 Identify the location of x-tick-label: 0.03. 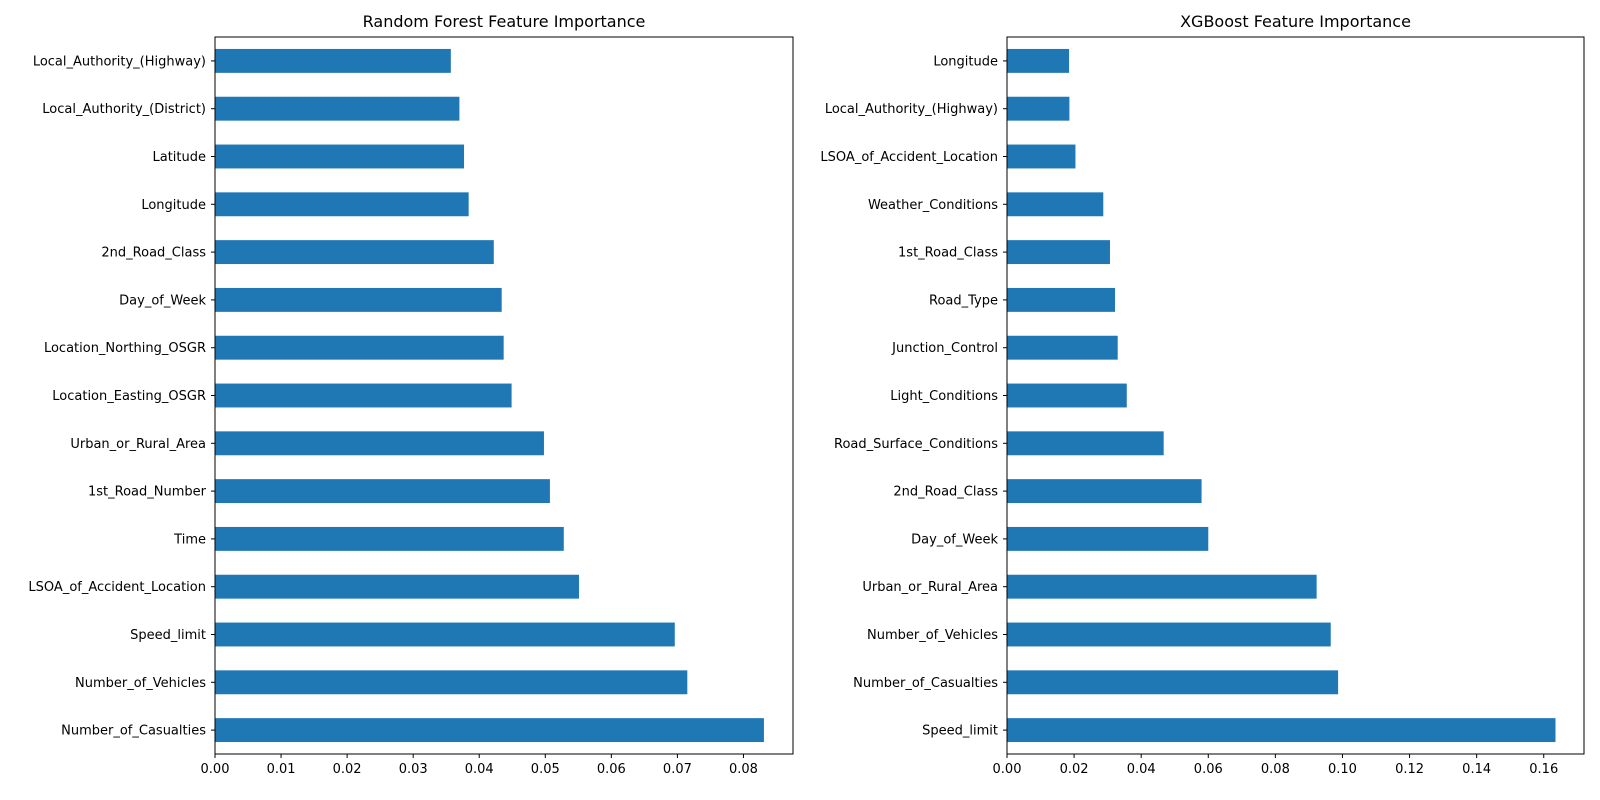
(413, 769).